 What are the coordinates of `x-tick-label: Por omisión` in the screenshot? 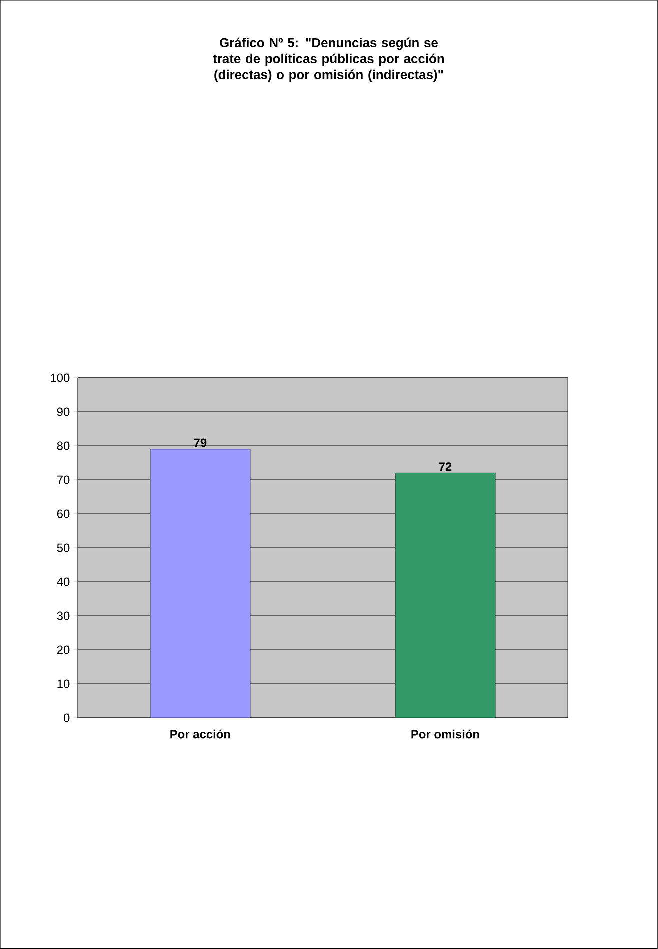 It's located at (446, 734).